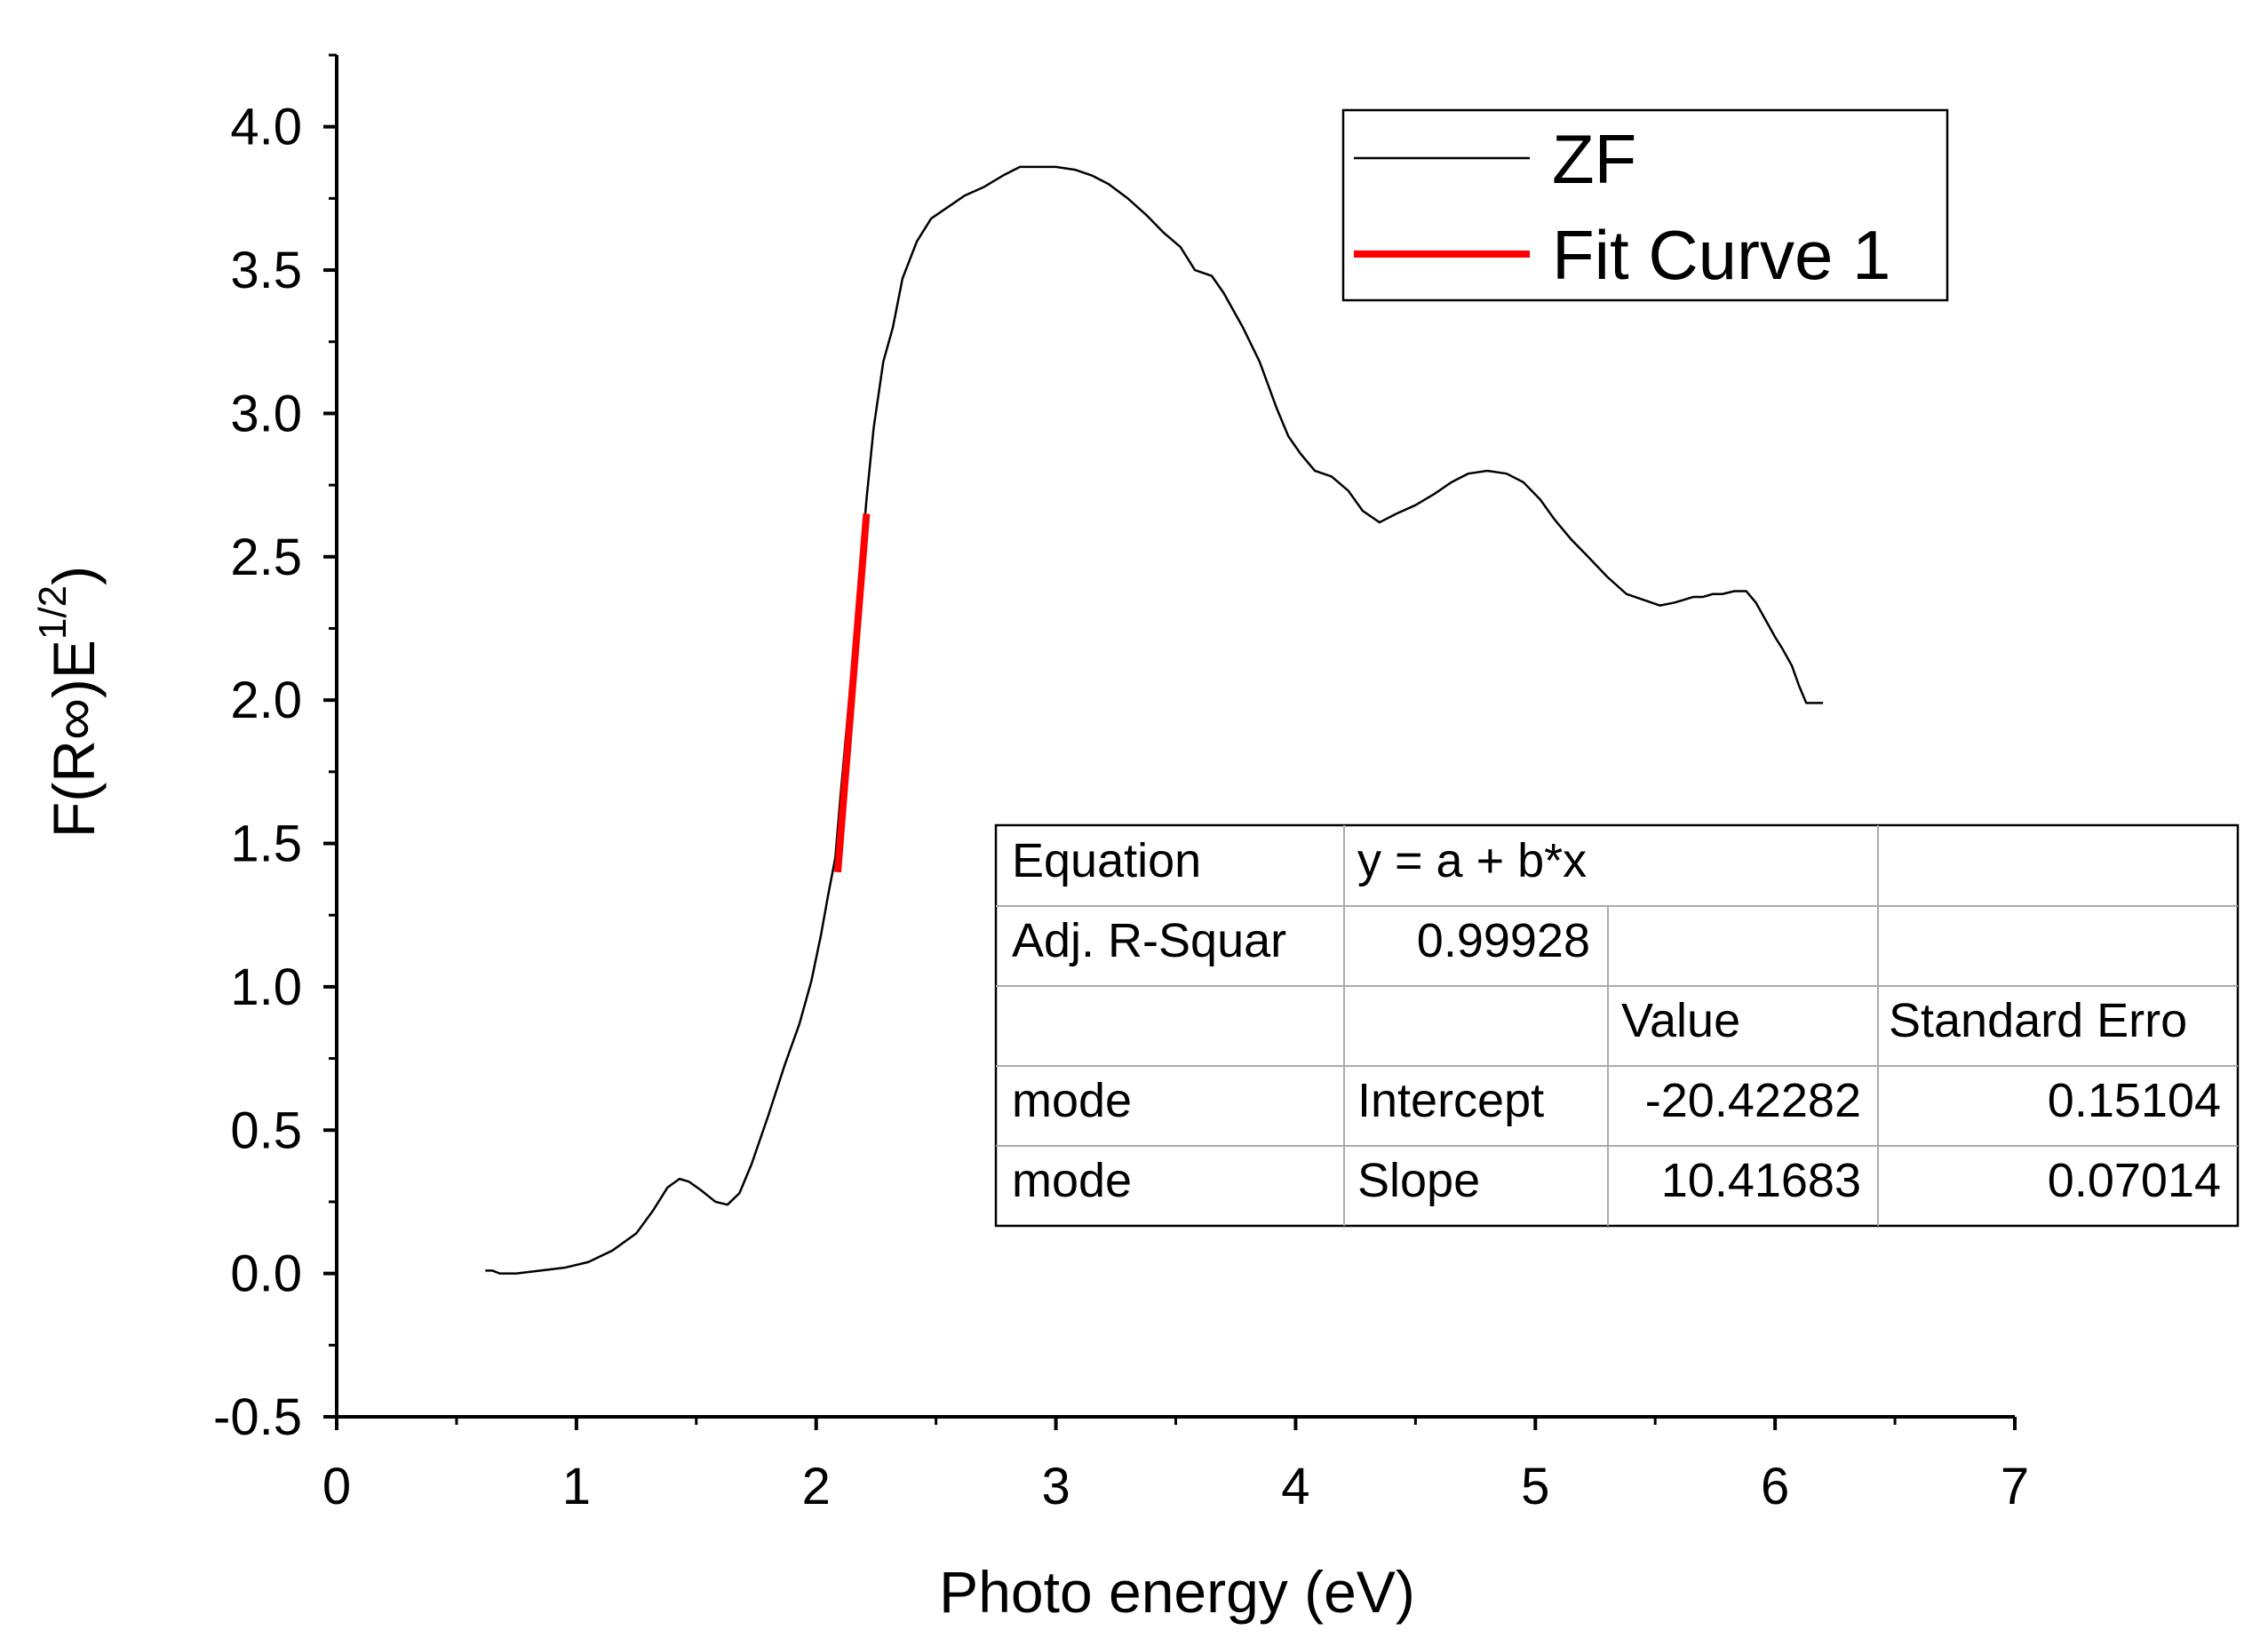 The width and height of the screenshot is (2268, 1638). I want to click on x-tick-label: 2, so click(816, 1486).